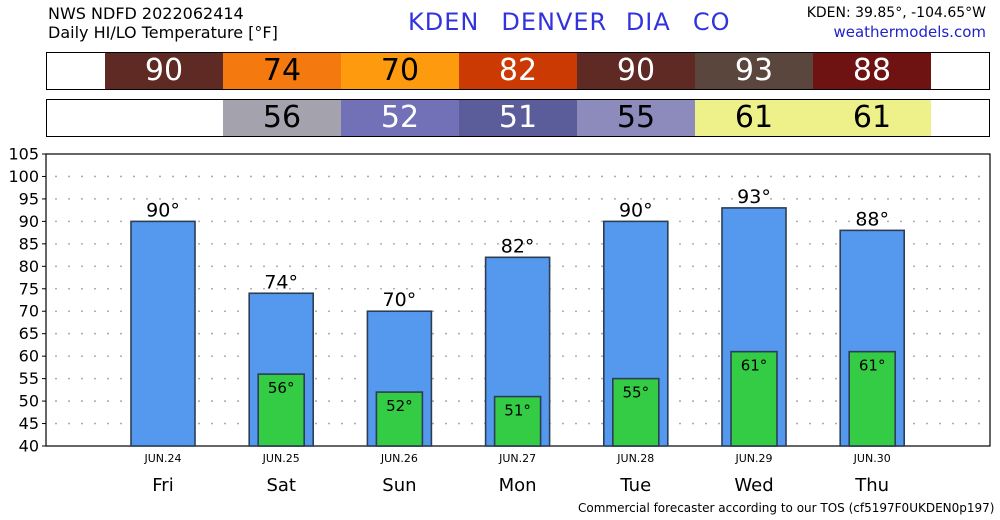 This screenshot has height=520, width=1000. What do you see at coordinates (400, 118) in the screenshot?
I see `low-temp-cell: 52` at bounding box center [400, 118].